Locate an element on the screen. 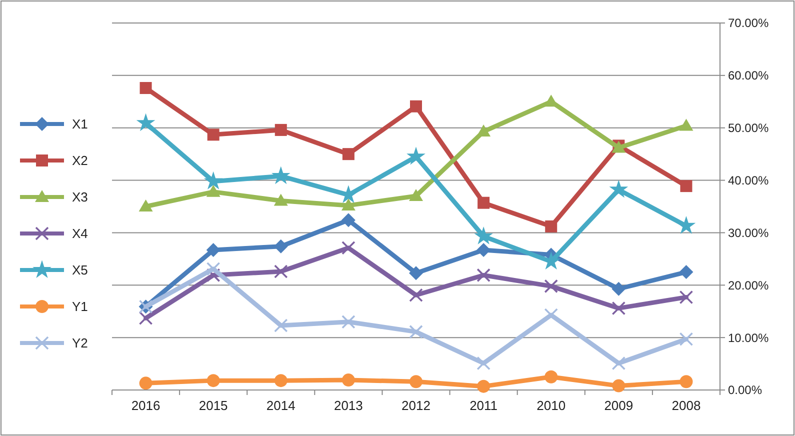 Image resolution: width=795 pixels, height=436 pixels. y-tick-label: 0.00% is located at coordinates (745, 390).